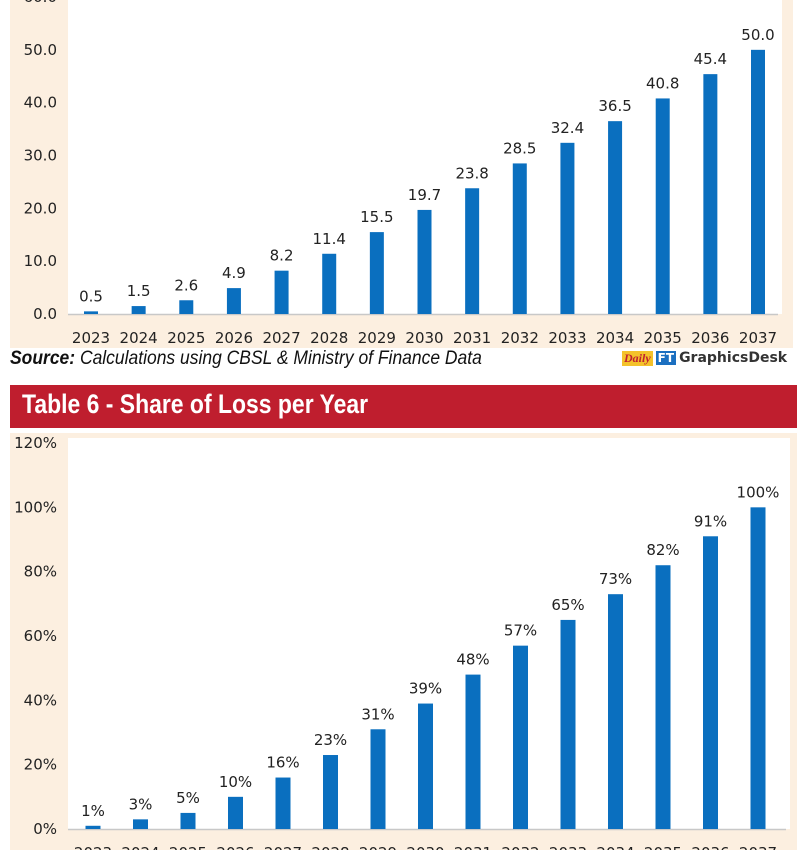 The width and height of the screenshot is (800, 850). Describe the element at coordinates (567, 128) in the screenshot. I see `chart-1-data-label-2033: 32.4` at that location.